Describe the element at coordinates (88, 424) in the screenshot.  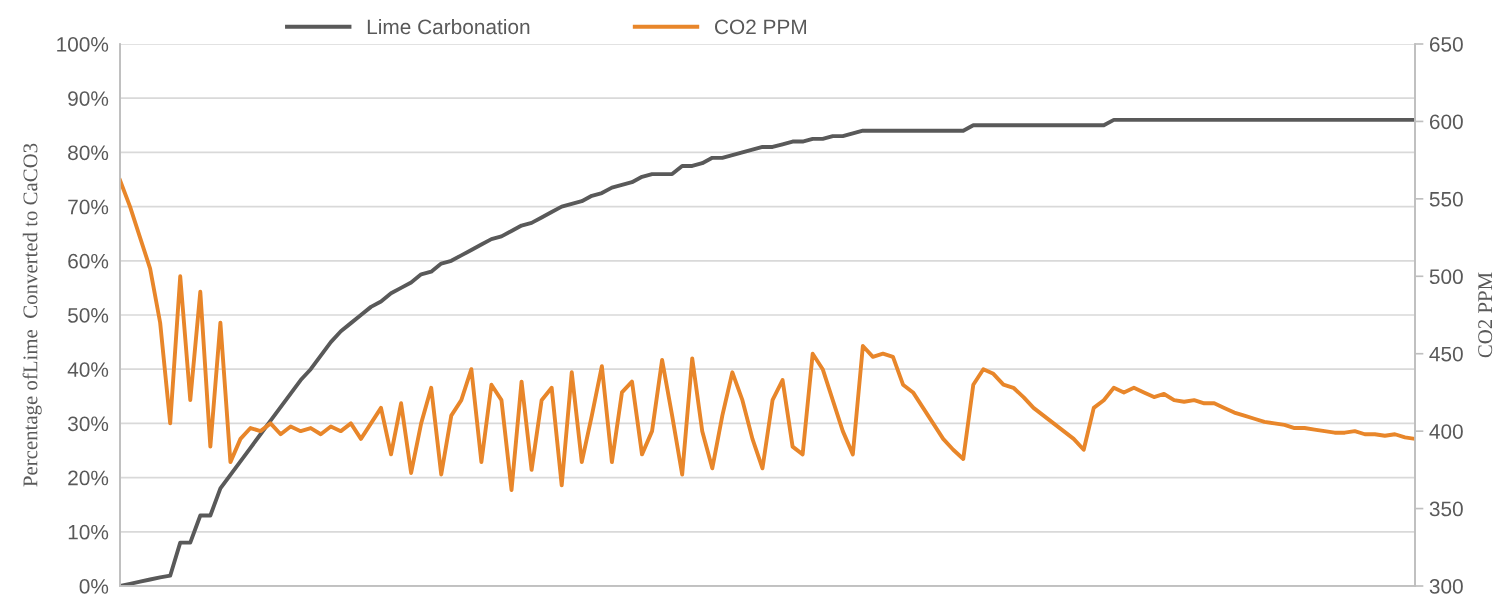
I see `y-tick-label: 30%` at that location.